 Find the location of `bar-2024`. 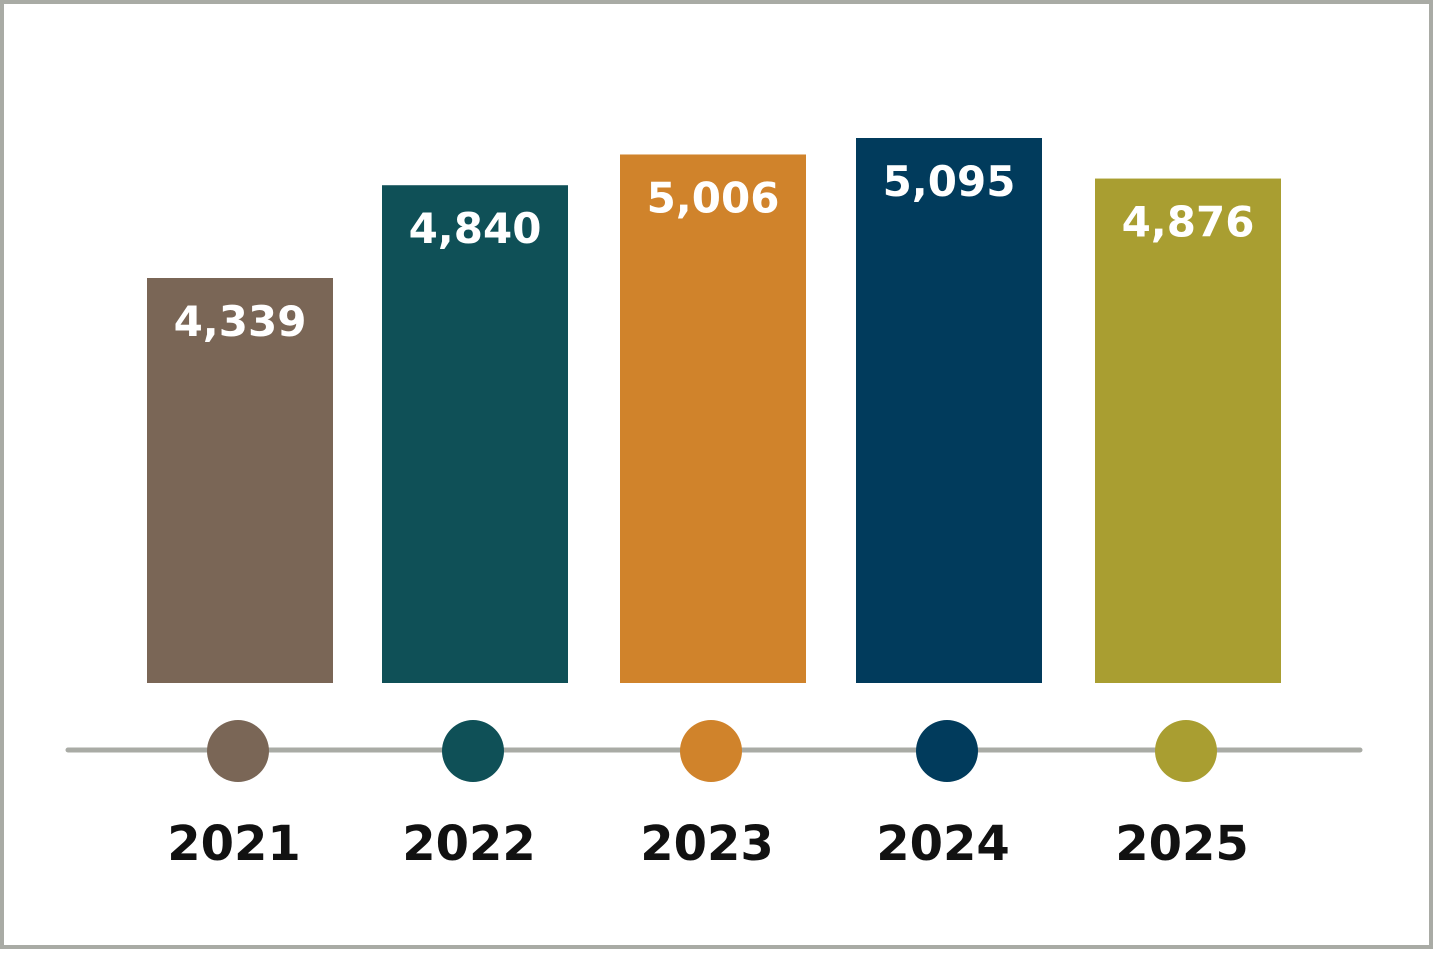

bar-2024 is located at coordinates (949, 410).